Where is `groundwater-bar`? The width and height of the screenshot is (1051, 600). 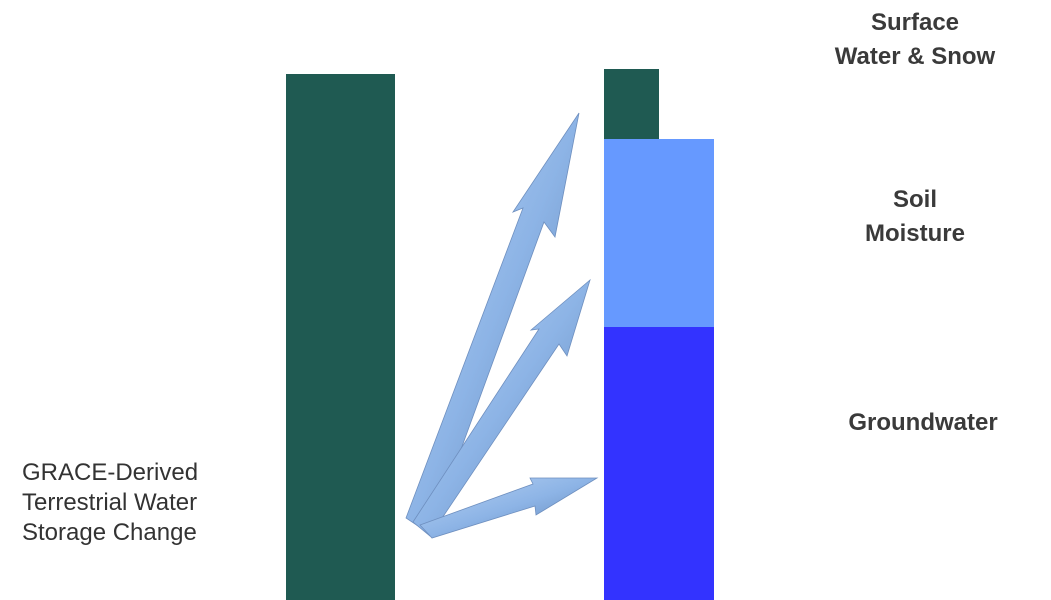
groundwater-bar is located at coordinates (659, 463).